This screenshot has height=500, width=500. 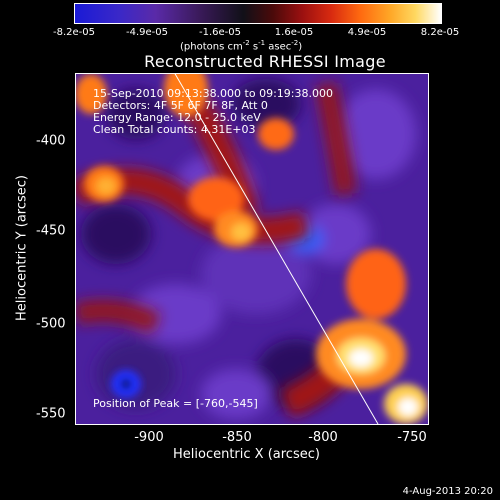 I want to click on y-tick: -400, so click(x=51, y=141).